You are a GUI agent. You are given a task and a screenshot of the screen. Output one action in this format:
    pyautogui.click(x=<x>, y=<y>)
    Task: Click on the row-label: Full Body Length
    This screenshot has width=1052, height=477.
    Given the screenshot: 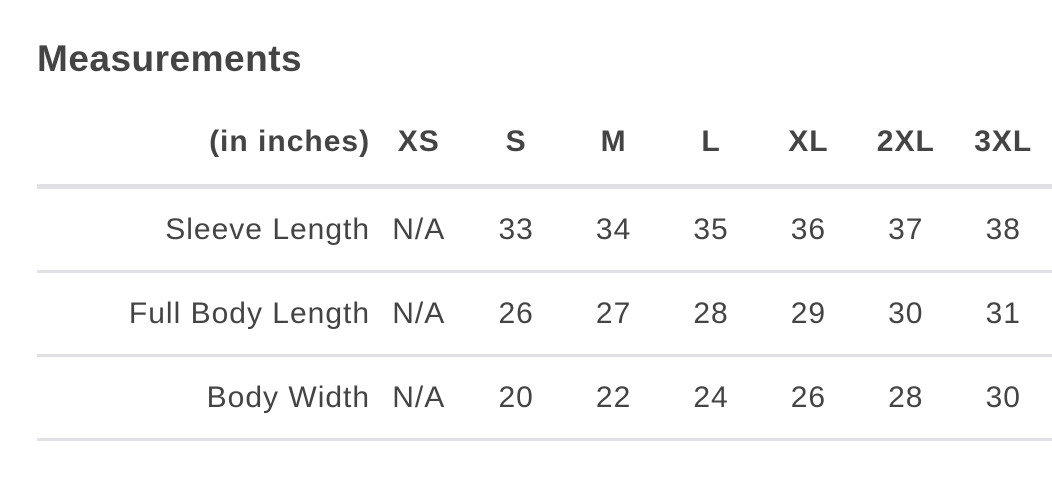 What is the action you would take?
    pyautogui.click(x=204, y=314)
    